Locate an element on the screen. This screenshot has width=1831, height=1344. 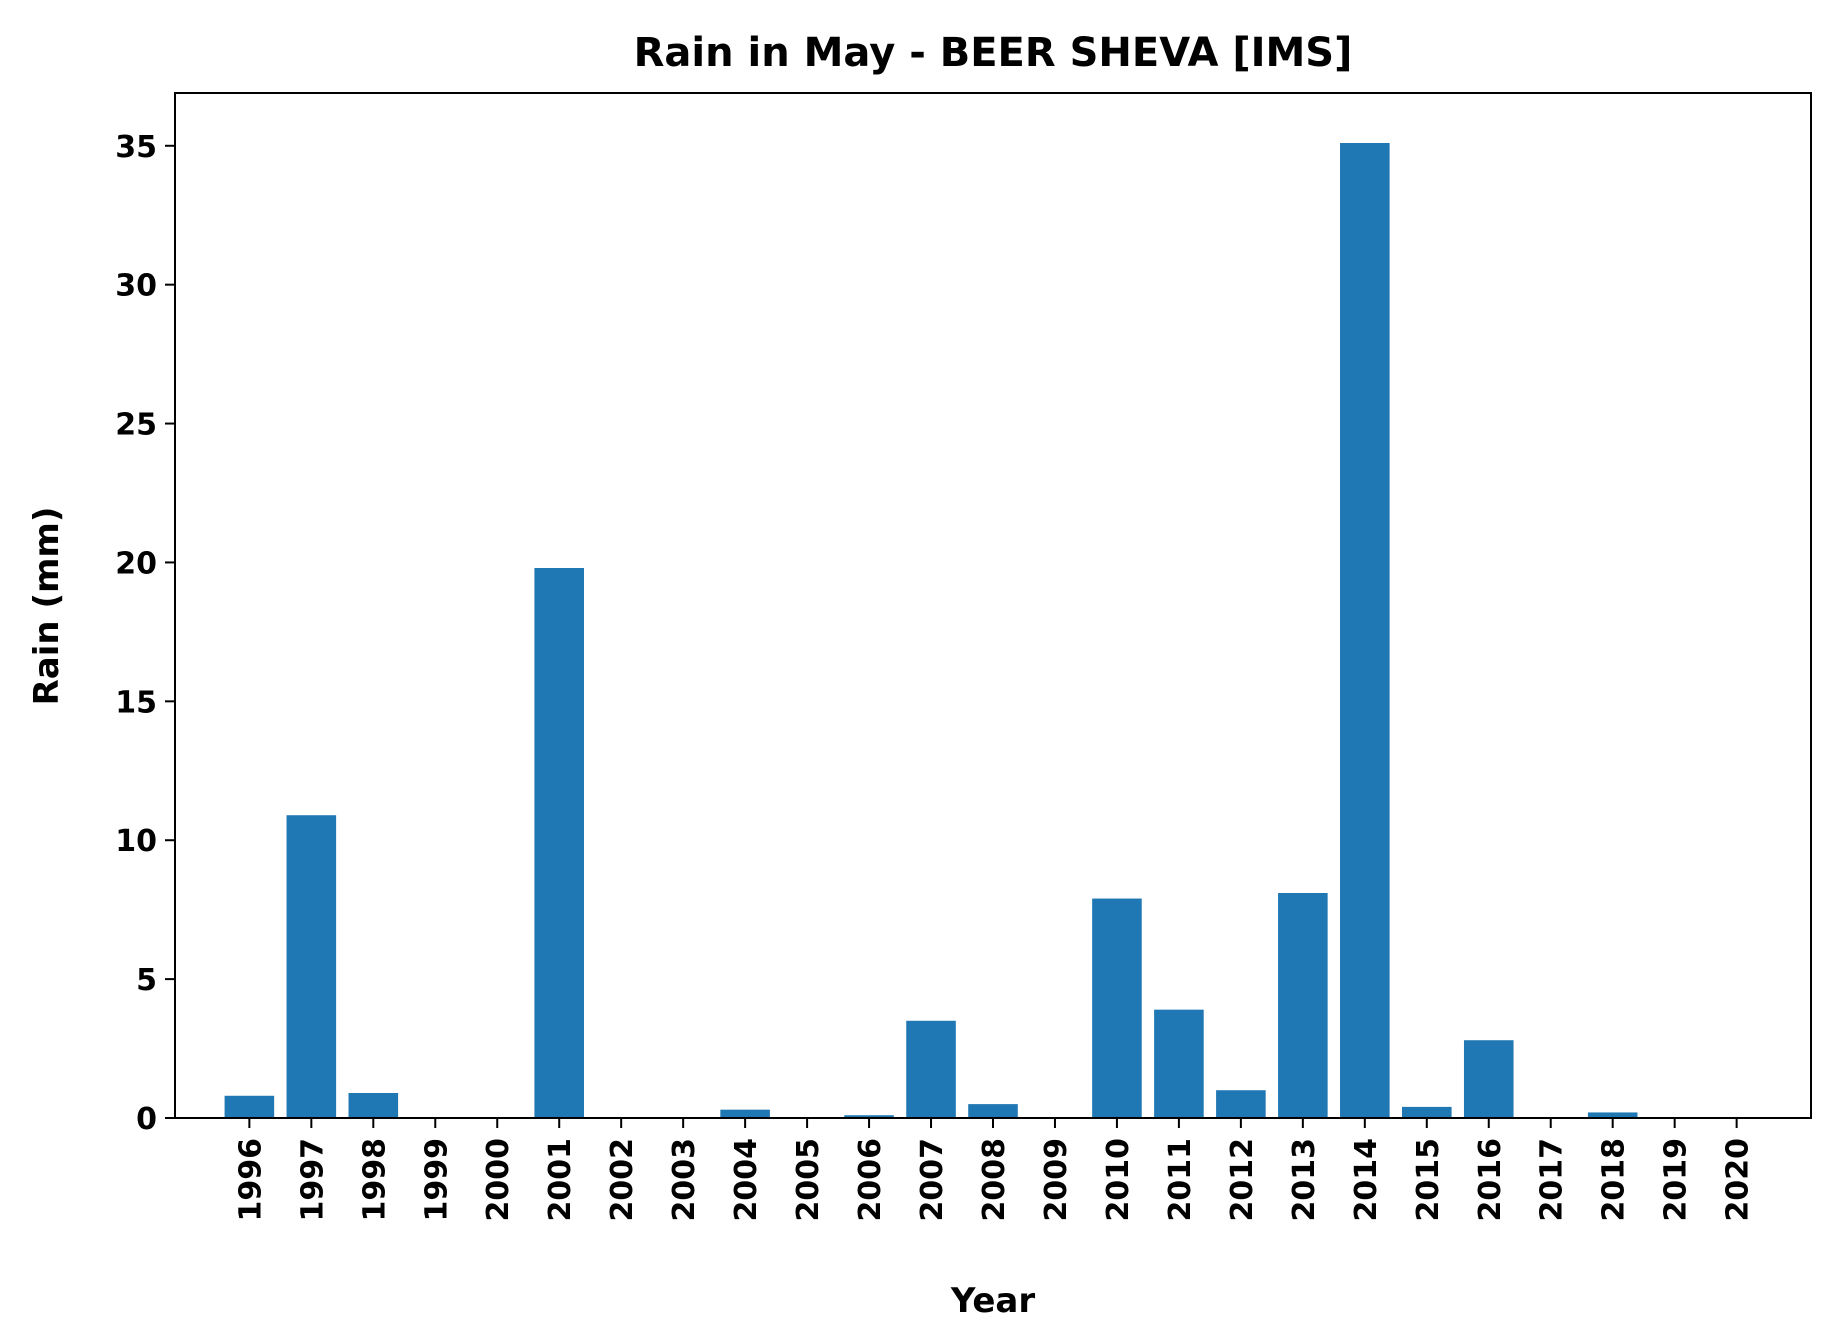
x-tick-label: 2010 is located at coordinates (1118, 1180).